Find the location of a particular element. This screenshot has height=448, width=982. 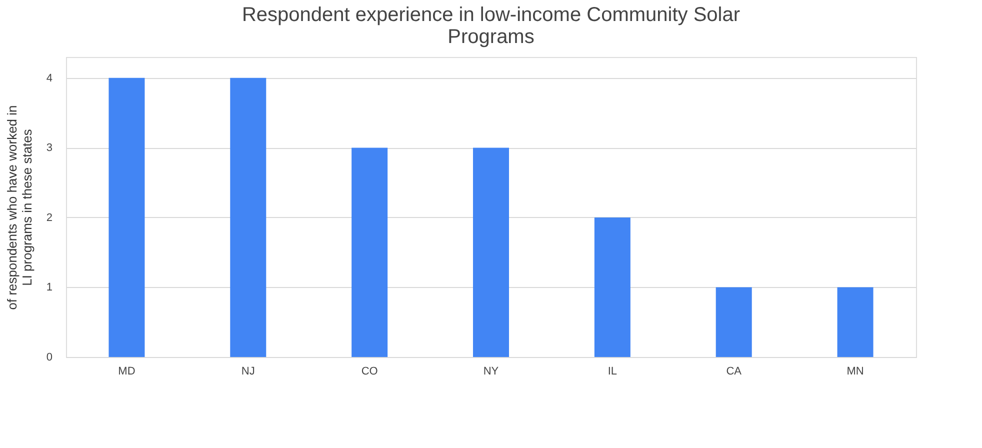

y-tick-label: 4 is located at coordinates (49, 78).